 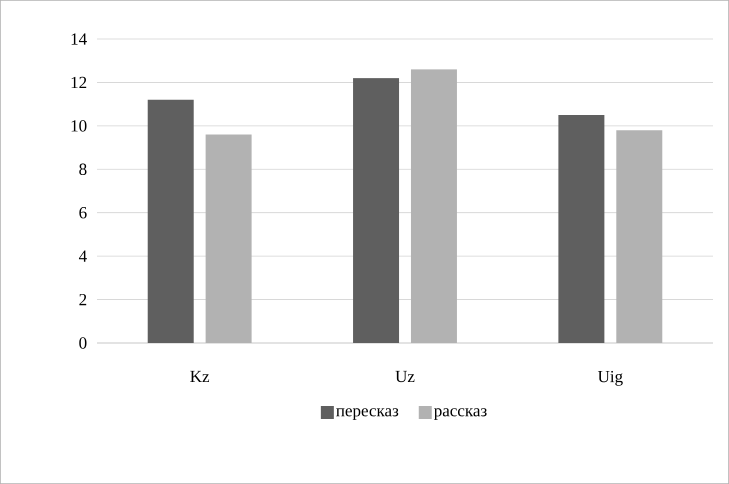 What do you see at coordinates (83, 212) in the screenshot?
I see `y-tick-label: 6` at bounding box center [83, 212].